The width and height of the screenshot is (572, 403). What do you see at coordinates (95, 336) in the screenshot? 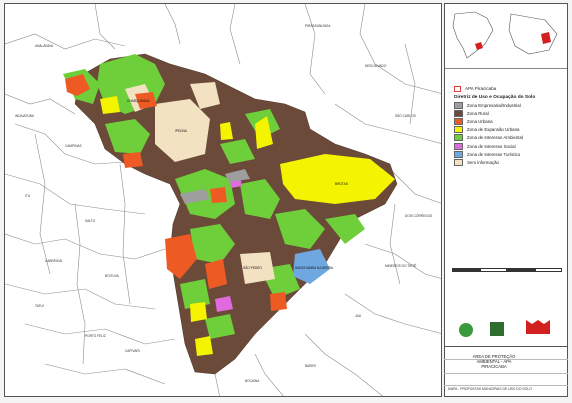
I see `municipality-label: PORTO FELIZ` at bounding box center [95, 336].